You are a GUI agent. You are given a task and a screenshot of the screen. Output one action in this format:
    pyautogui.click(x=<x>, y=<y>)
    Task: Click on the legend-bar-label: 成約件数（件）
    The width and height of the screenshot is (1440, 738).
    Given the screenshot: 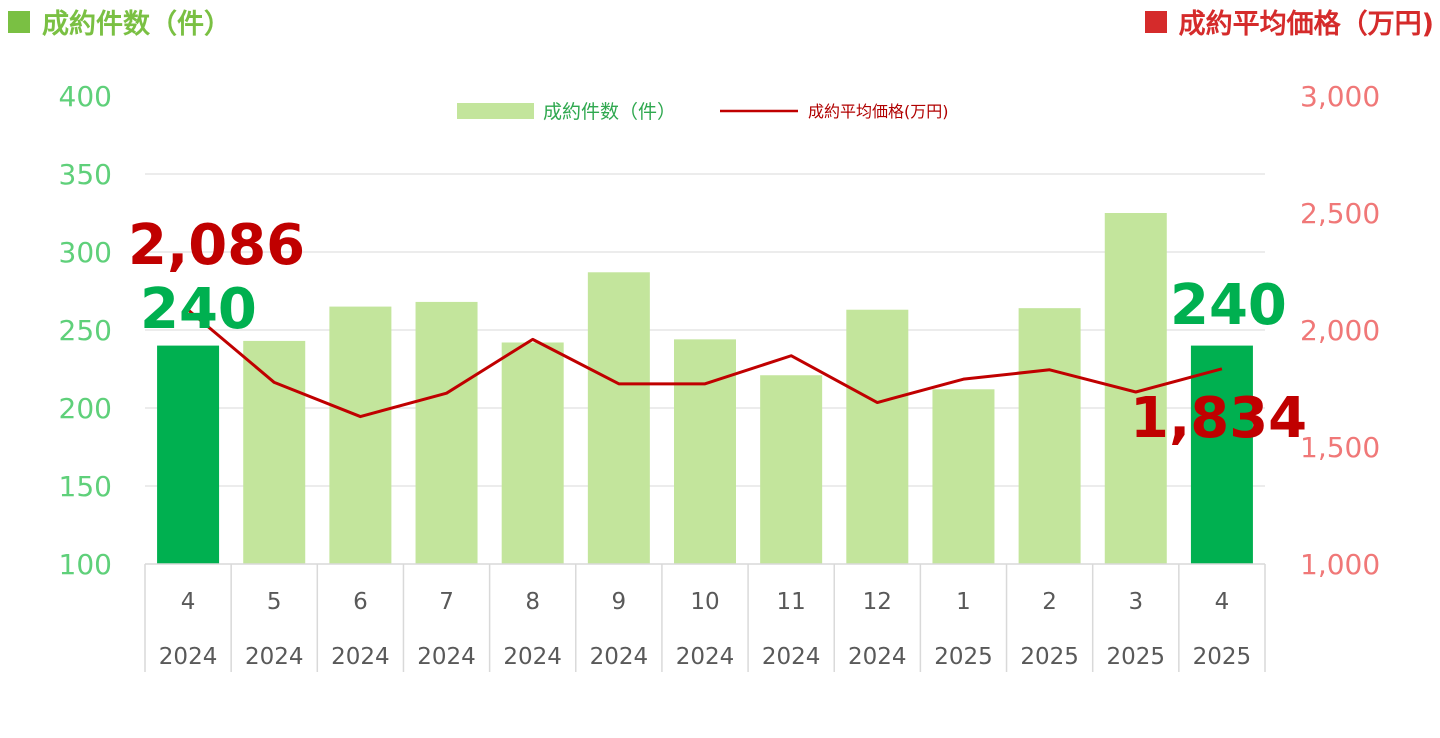 What is the action you would take?
    pyautogui.click(x=609, y=112)
    